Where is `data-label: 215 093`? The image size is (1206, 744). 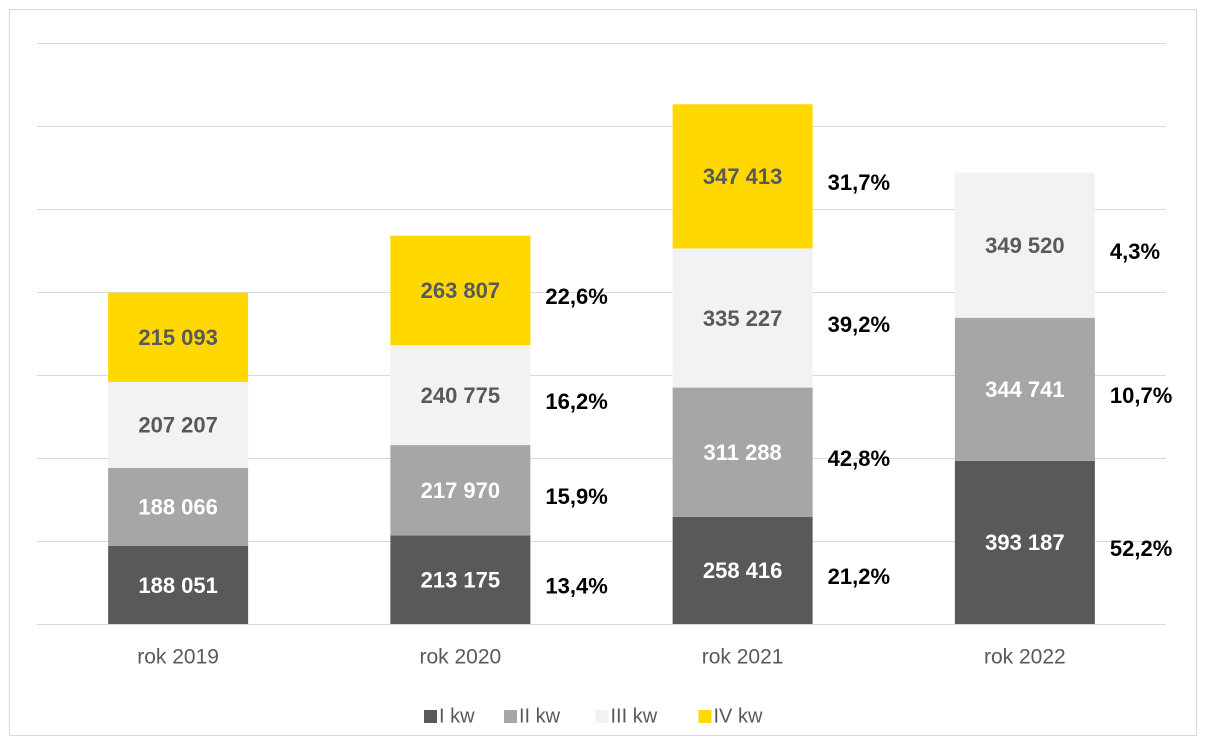
data-label: 215 093 is located at coordinates (178, 337).